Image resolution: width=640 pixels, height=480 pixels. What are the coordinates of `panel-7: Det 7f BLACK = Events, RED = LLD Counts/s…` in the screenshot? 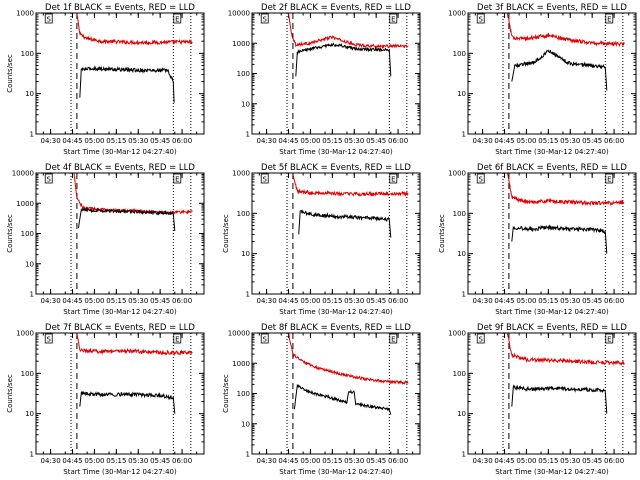 It's located at (105, 399).